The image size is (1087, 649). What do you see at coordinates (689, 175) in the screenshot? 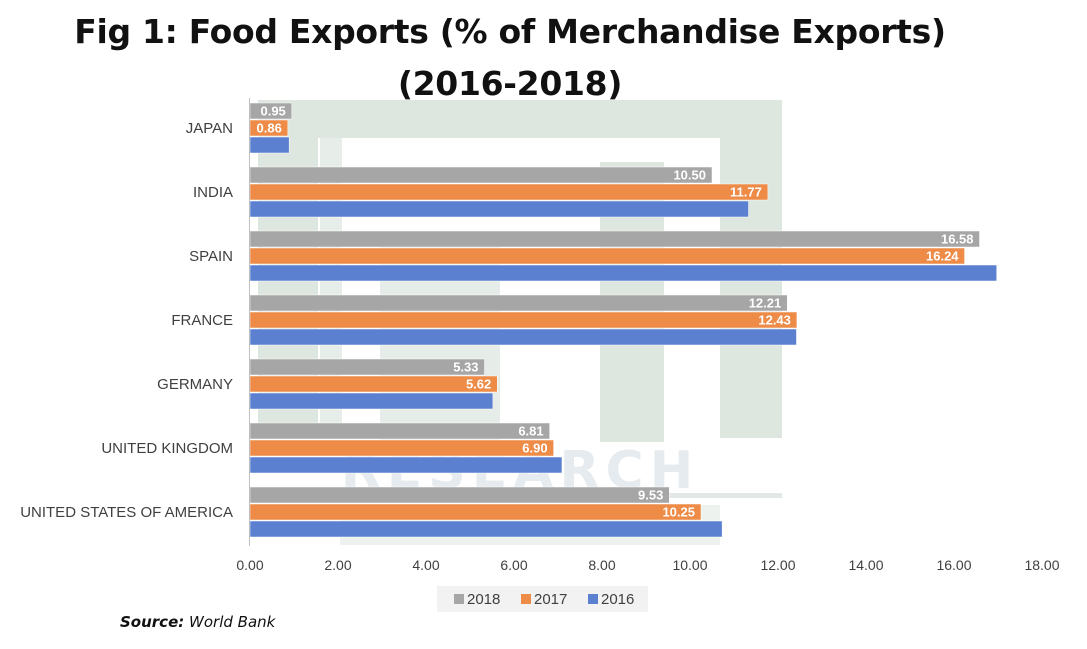
I see `data-label-india-2018: 10.50` at bounding box center [689, 175].